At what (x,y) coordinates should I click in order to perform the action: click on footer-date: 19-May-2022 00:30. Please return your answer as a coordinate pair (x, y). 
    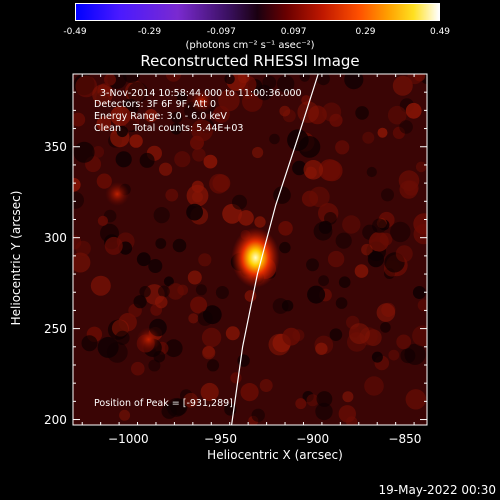
    Looking at the image, I should click on (437, 490).